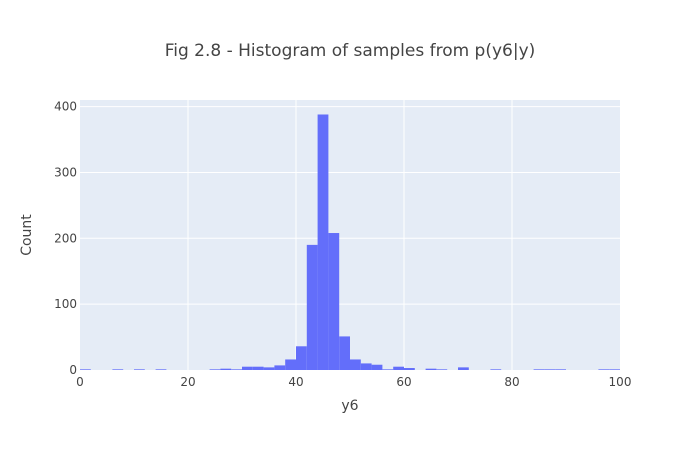 Image resolution: width=700 pixels, height=450 pixels. Describe the element at coordinates (403, 382) in the screenshot. I see `x-tick-label: 60` at that location.